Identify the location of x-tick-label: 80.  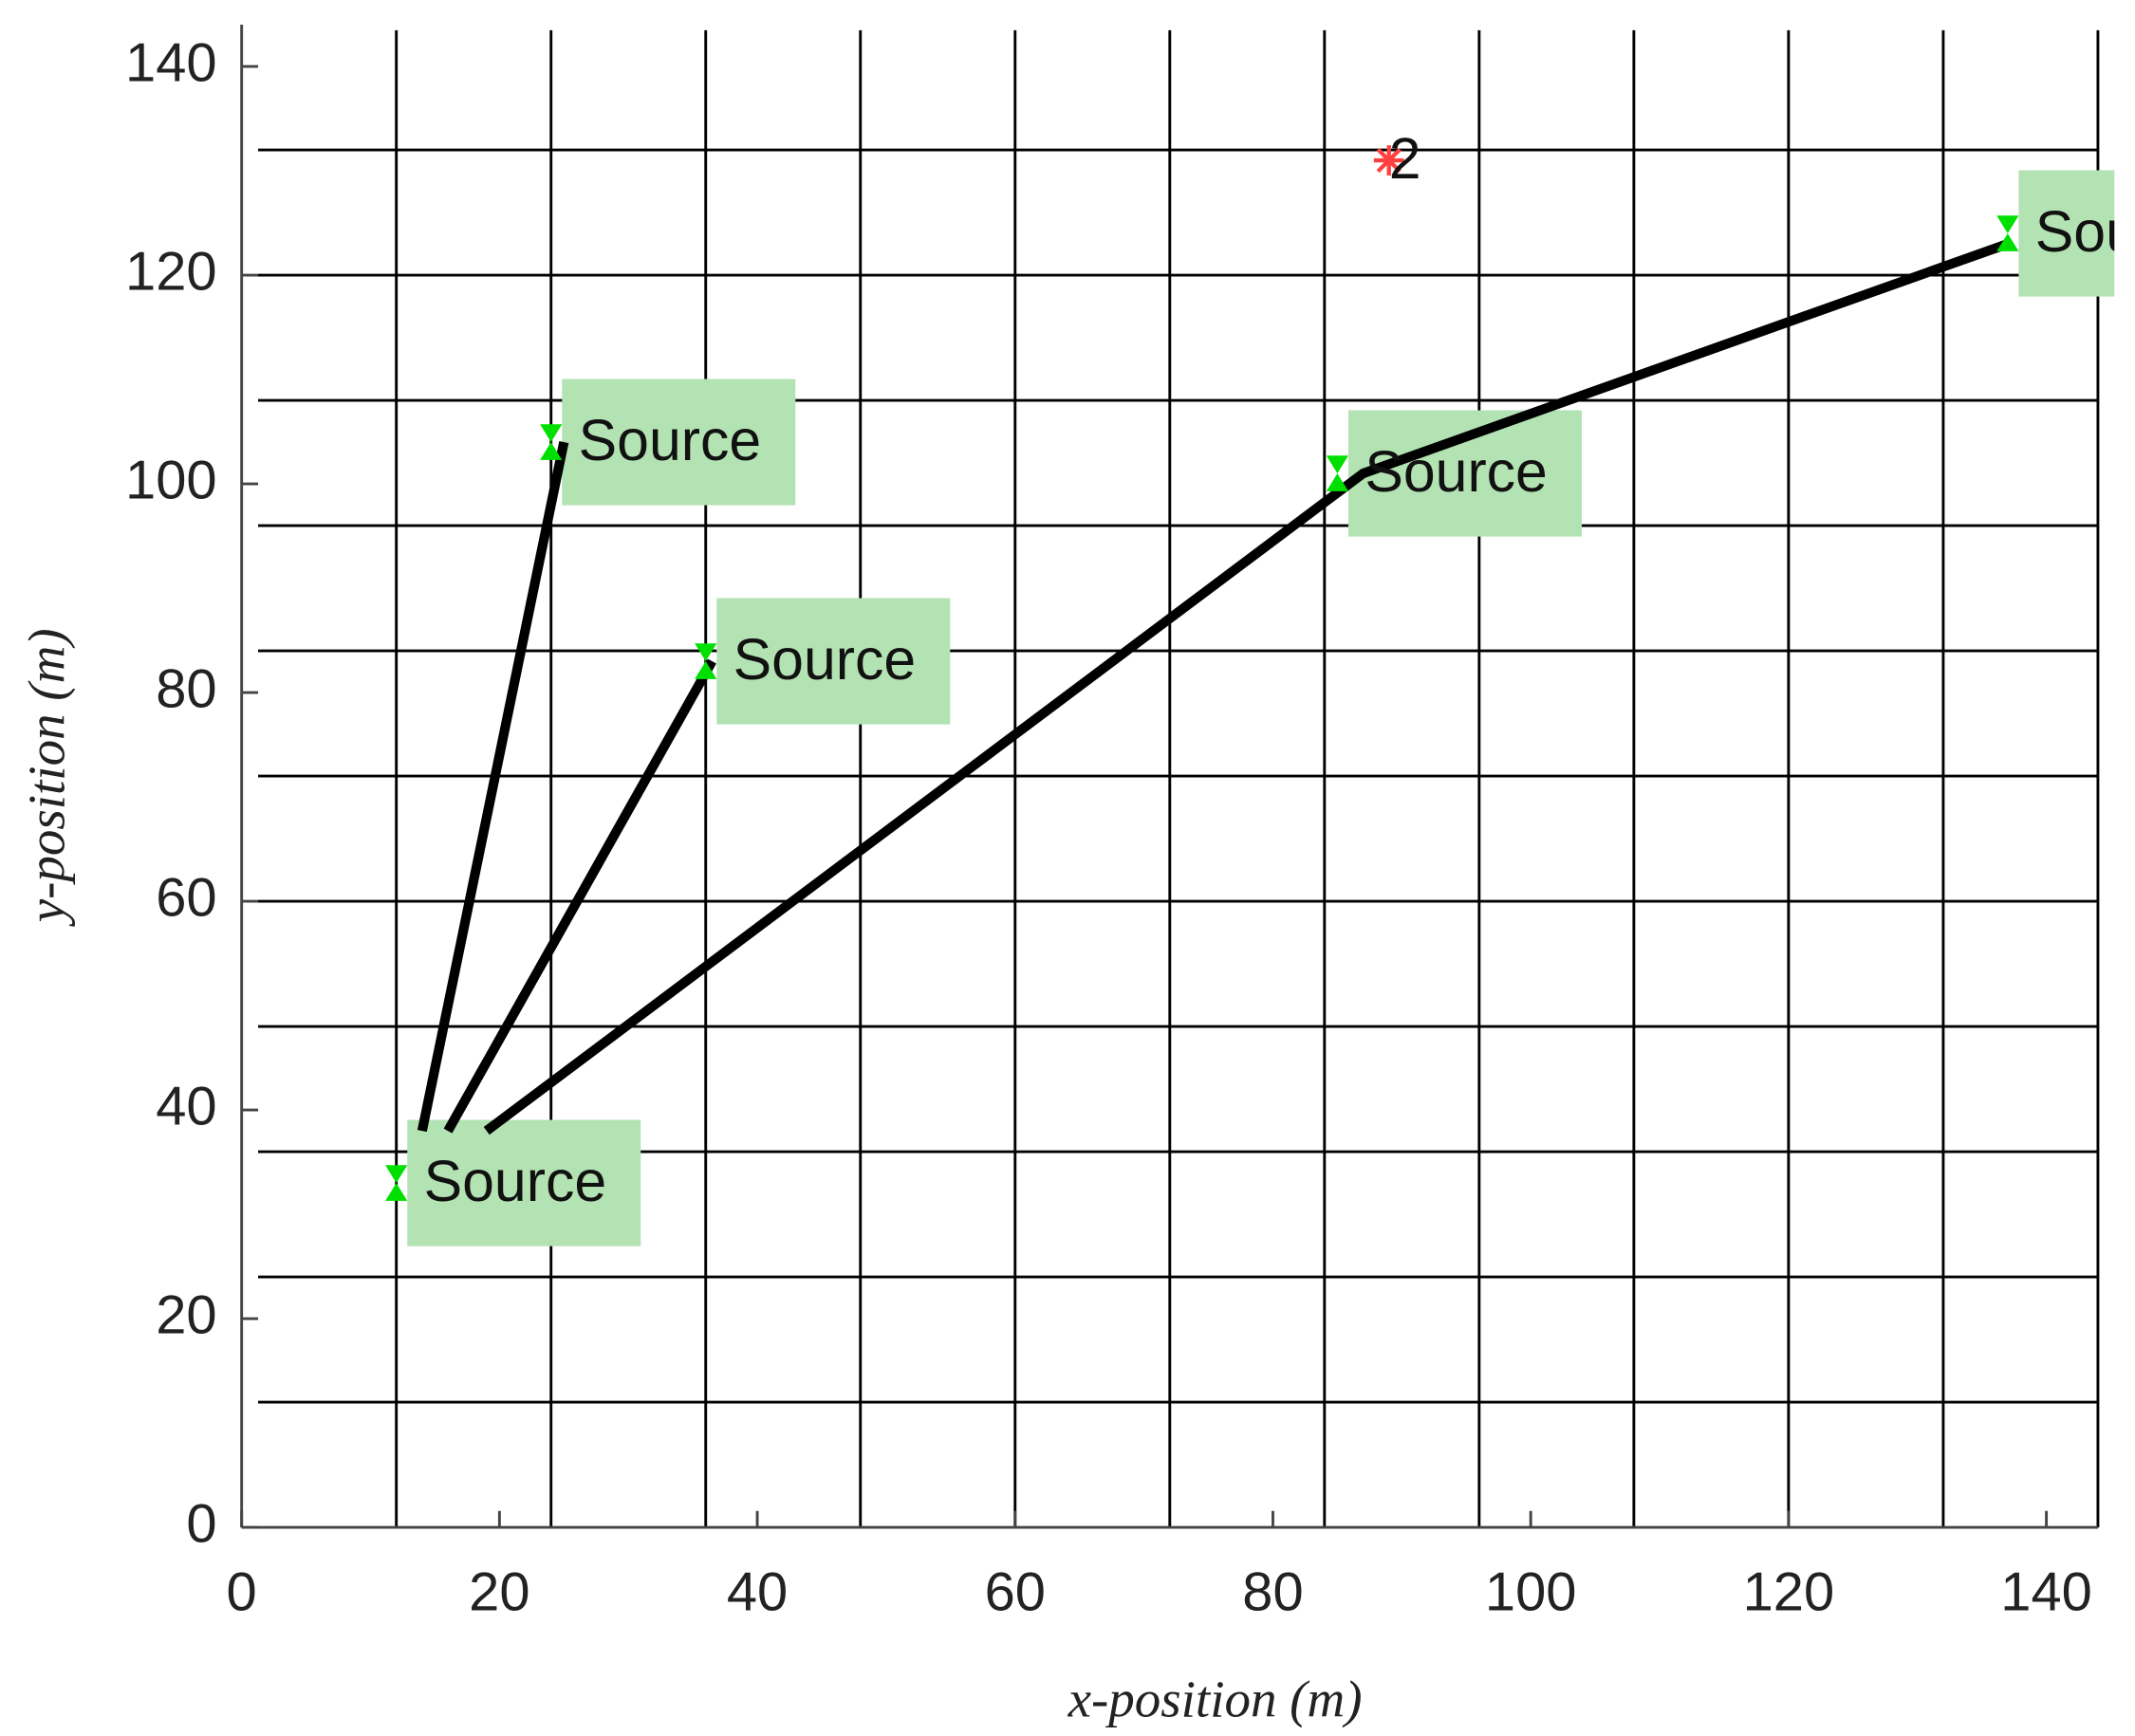
(1272, 1593).